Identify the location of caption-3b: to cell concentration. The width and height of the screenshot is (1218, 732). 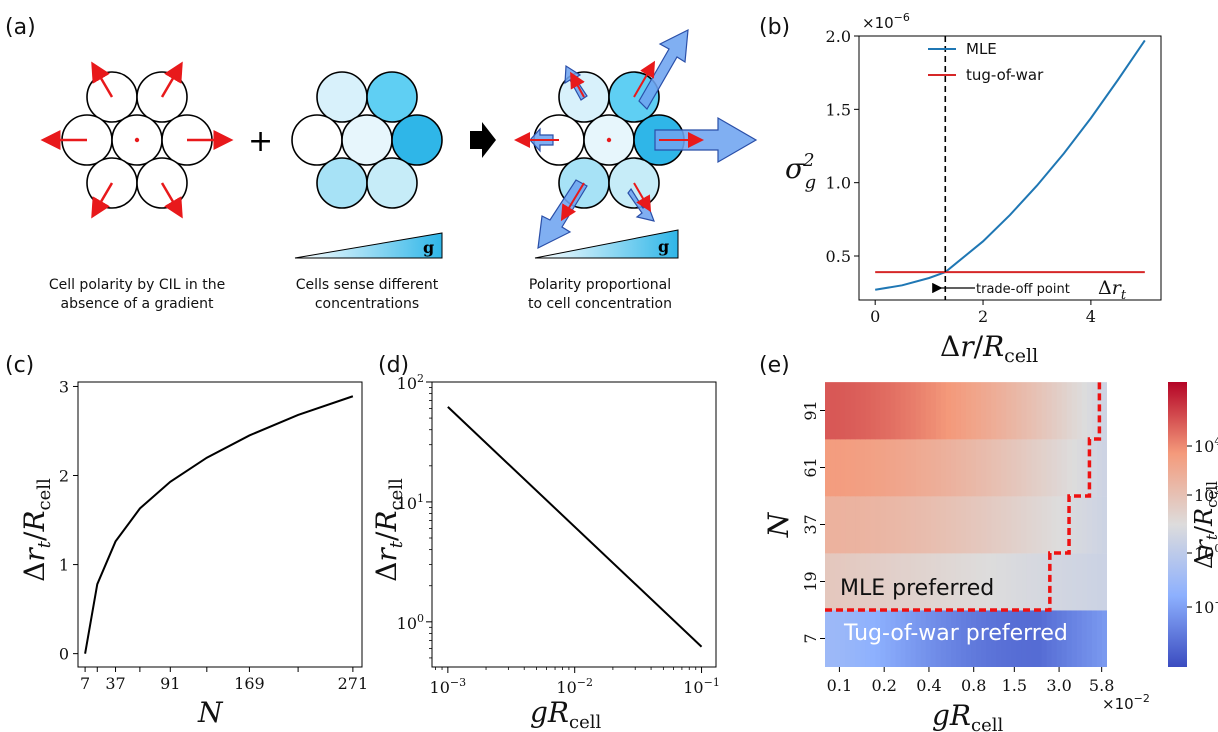
(600, 304).